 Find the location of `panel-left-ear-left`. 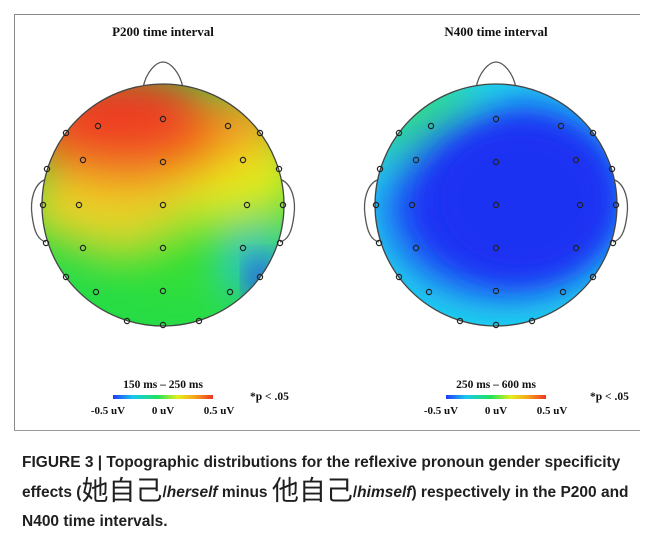

panel-left-ear-left is located at coordinates (38, 211).